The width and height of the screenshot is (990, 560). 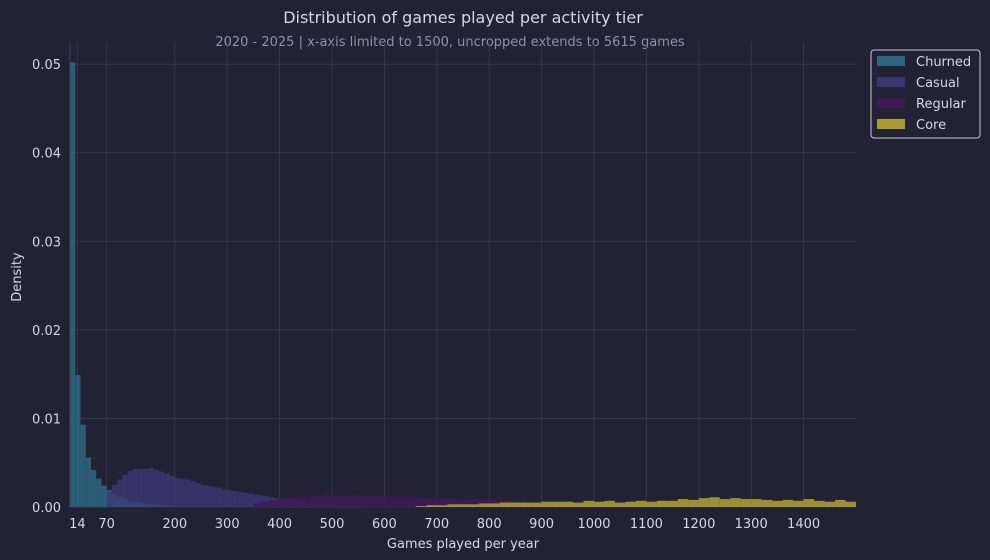 I want to click on x-tick-label: 70, so click(x=106, y=524).